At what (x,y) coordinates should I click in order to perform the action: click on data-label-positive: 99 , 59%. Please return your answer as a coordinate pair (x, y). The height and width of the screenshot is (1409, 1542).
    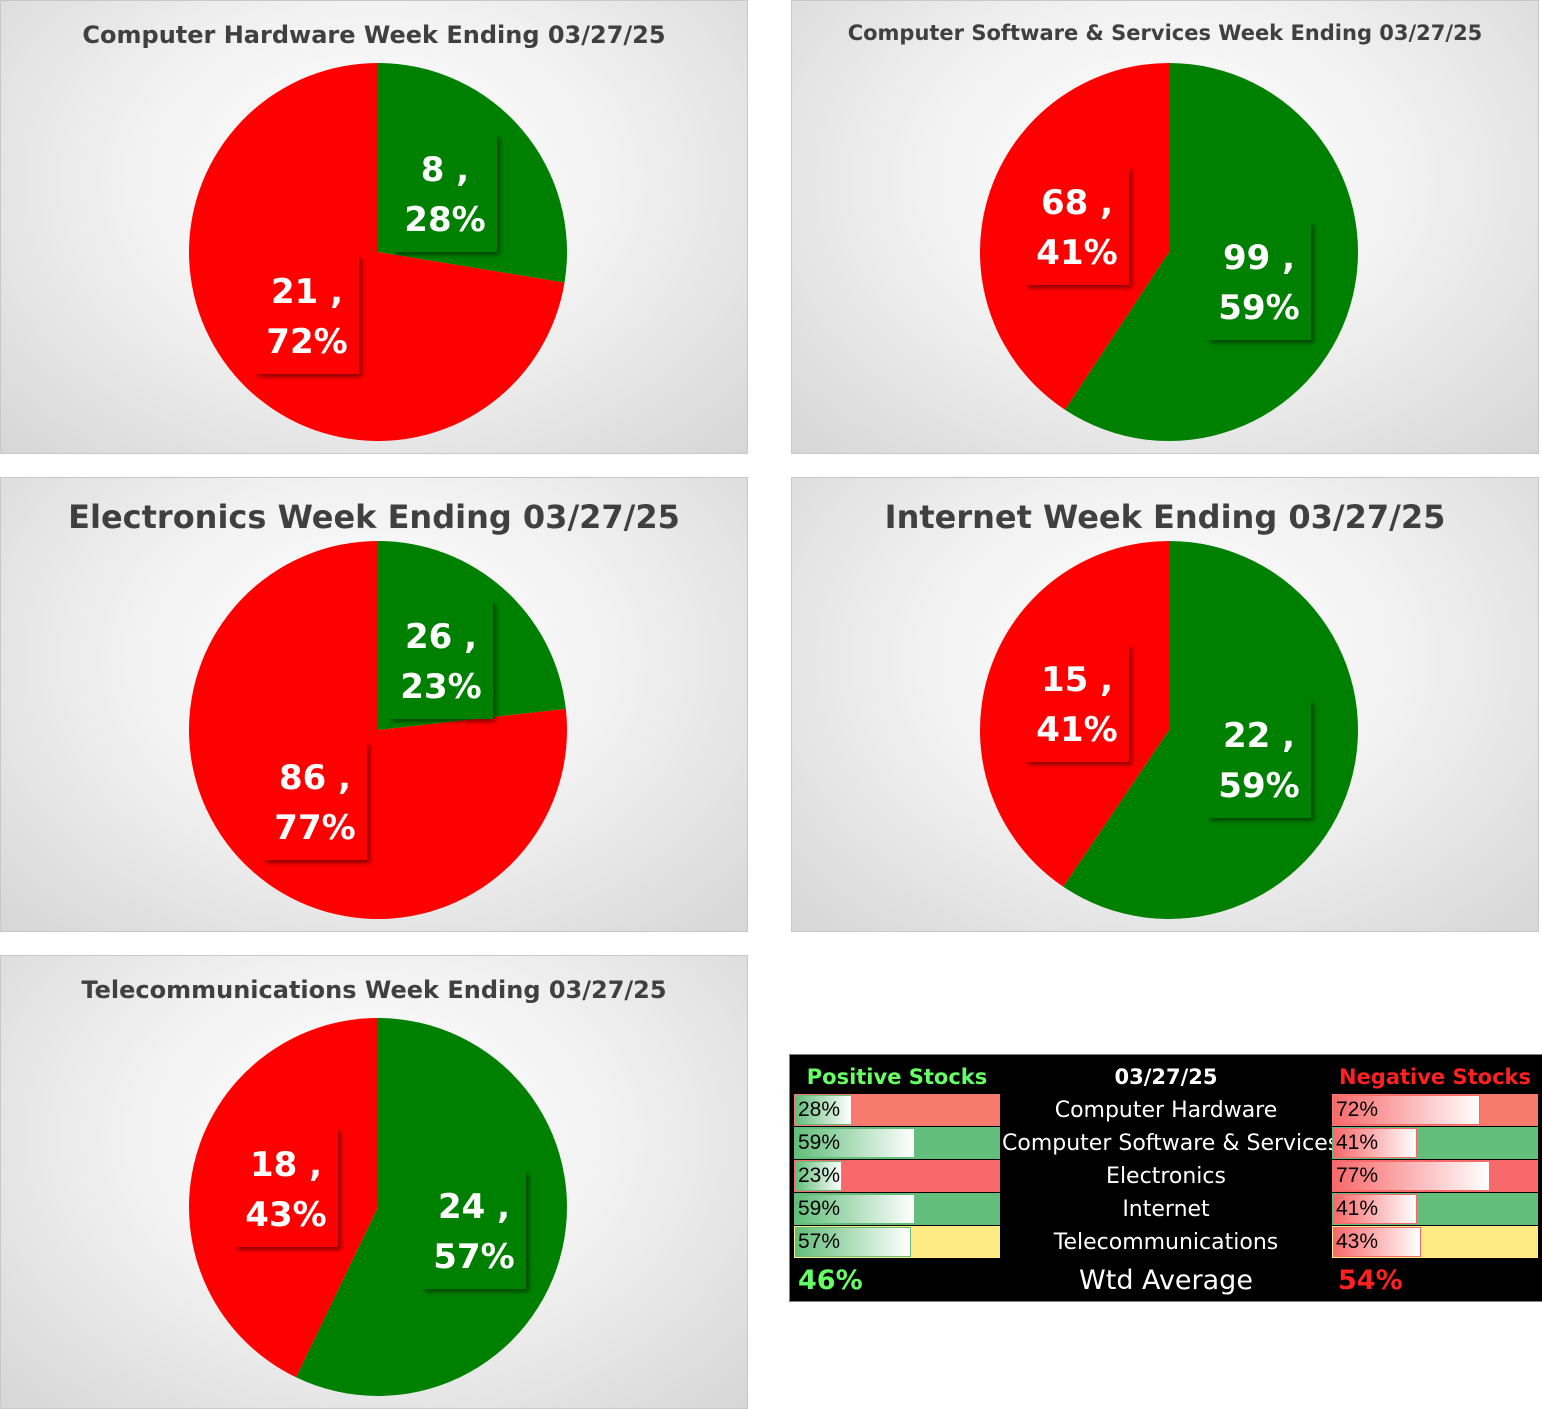
    Looking at the image, I should click on (1259, 281).